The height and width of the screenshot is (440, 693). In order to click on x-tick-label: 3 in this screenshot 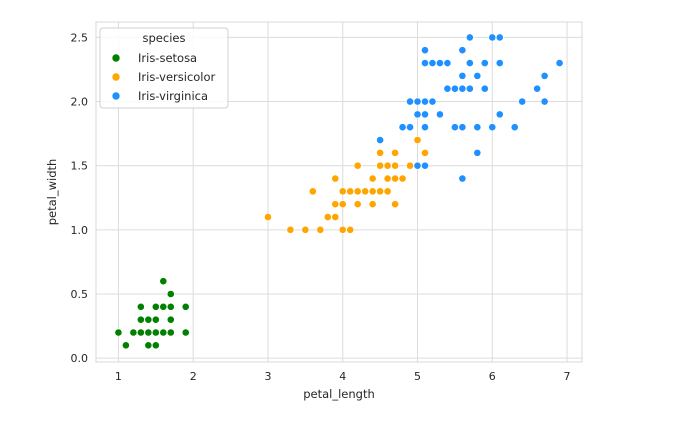, I will do `click(267, 376)`.